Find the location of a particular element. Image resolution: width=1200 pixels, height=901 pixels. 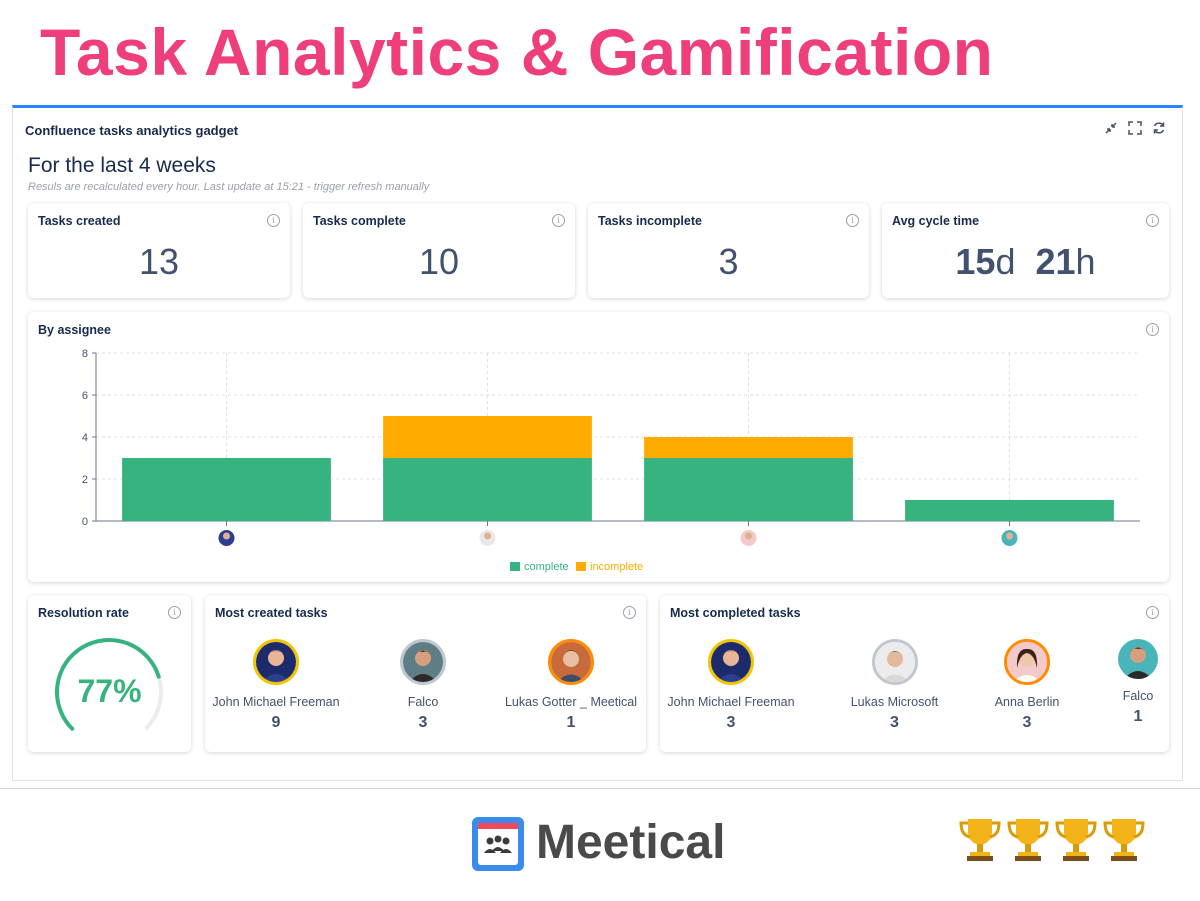

fullscreen-icon is located at coordinates (1135, 128).